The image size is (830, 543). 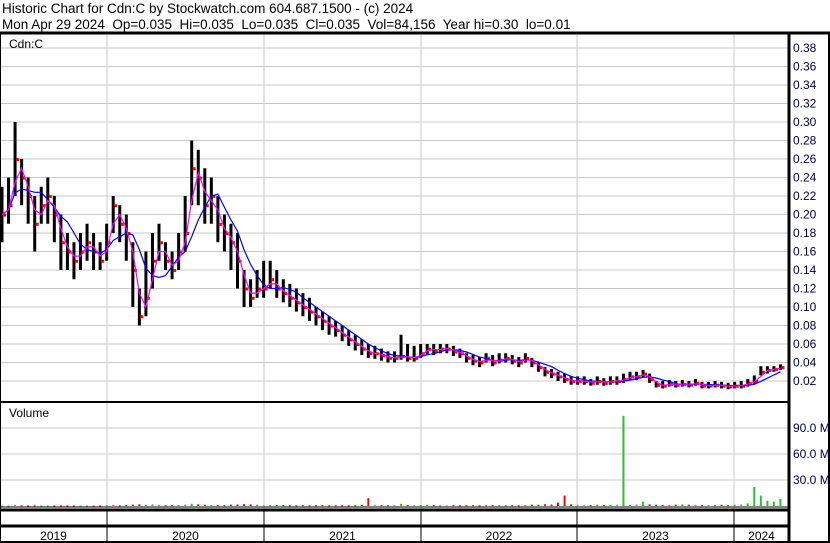 What do you see at coordinates (761, 536) in the screenshot?
I see `year-label: 2024` at bounding box center [761, 536].